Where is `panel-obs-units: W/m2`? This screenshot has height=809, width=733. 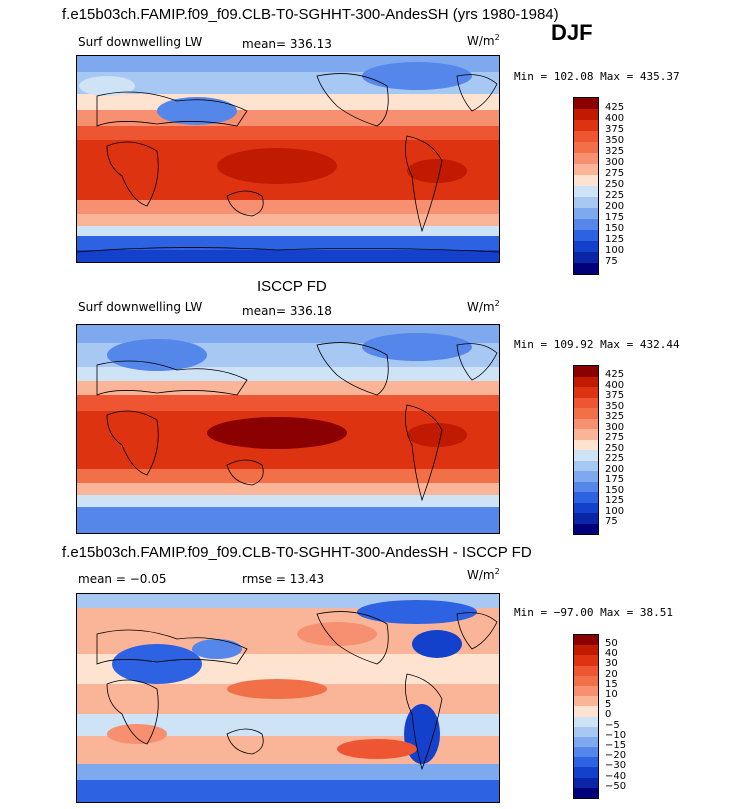
panel-obs-units: W/m2 is located at coordinates (483, 306).